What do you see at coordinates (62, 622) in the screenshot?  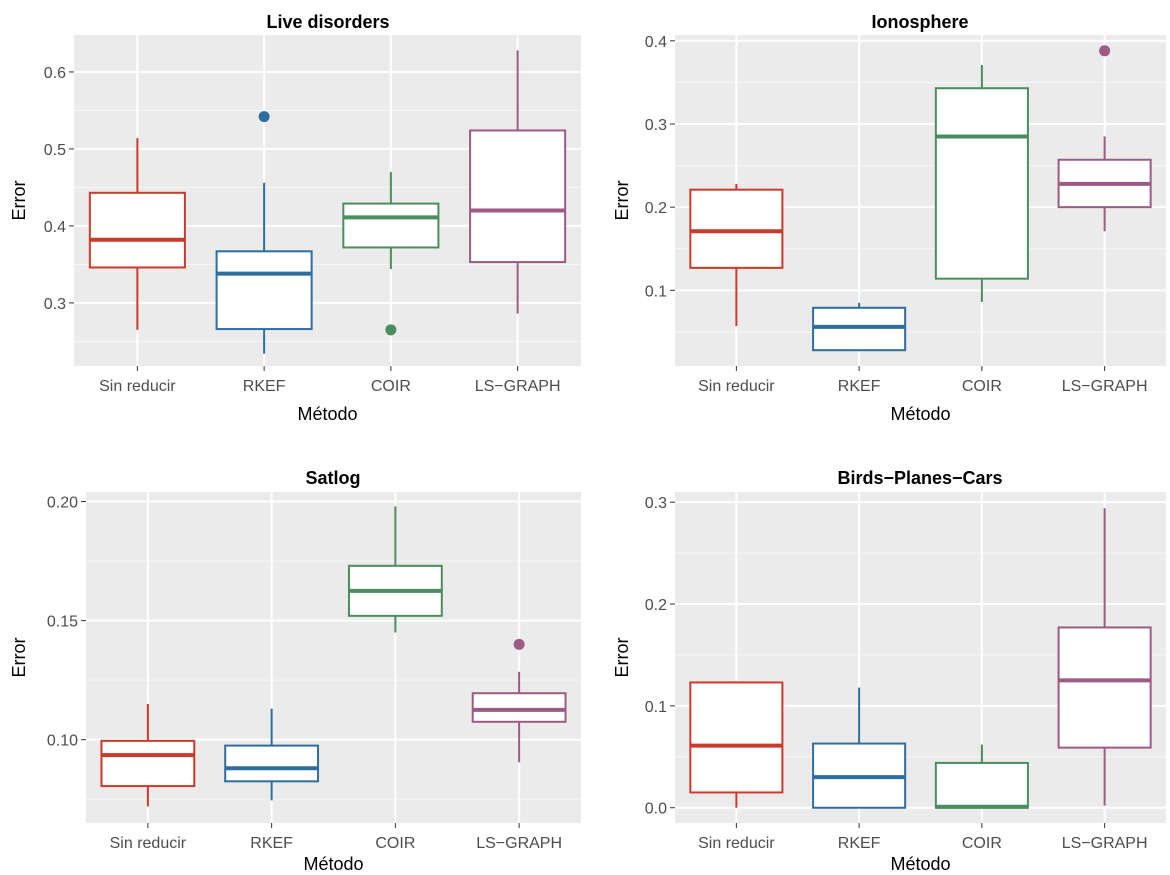 I see `y-tick-label: 0.15` at bounding box center [62, 622].